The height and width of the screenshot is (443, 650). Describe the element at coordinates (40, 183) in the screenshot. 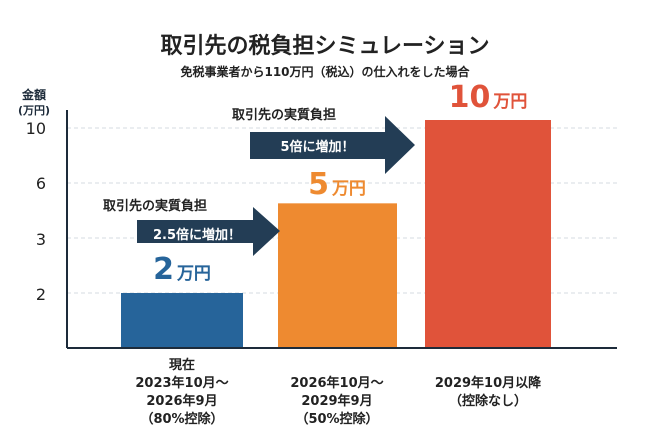

I see `y-tick-label: 6` at that location.